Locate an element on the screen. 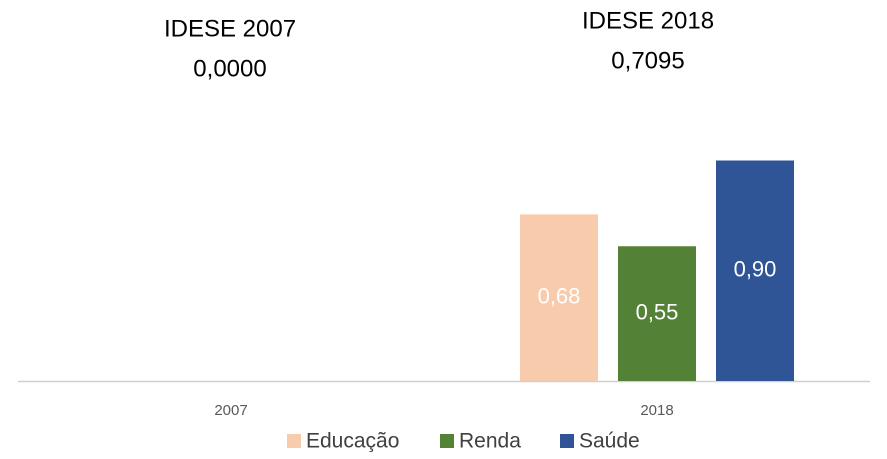 The width and height of the screenshot is (887, 459). legend-label: Educação is located at coordinates (352, 441).